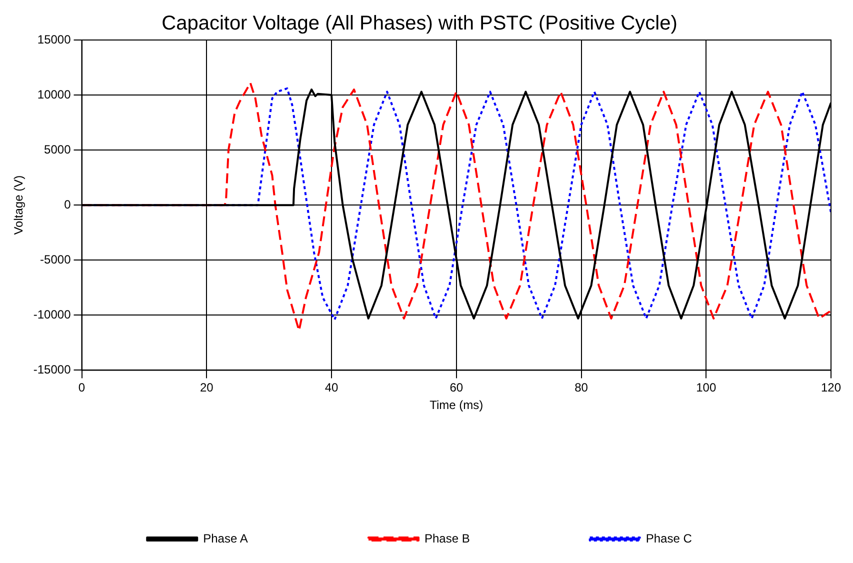  What do you see at coordinates (457, 387) in the screenshot?
I see `x-tick-label: 60` at bounding box center [457, 387].